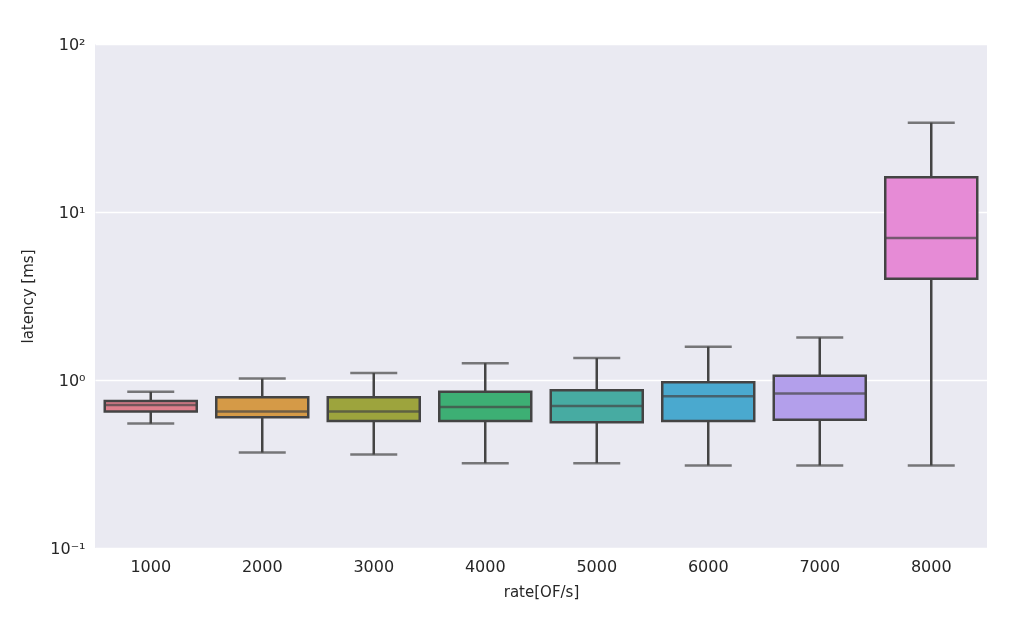 The image size is (1035, 640). What do you see at coordinates (374, 566) in the screenshot?
I see `x-tick-label: 3000` at bounding box center [374, 566].